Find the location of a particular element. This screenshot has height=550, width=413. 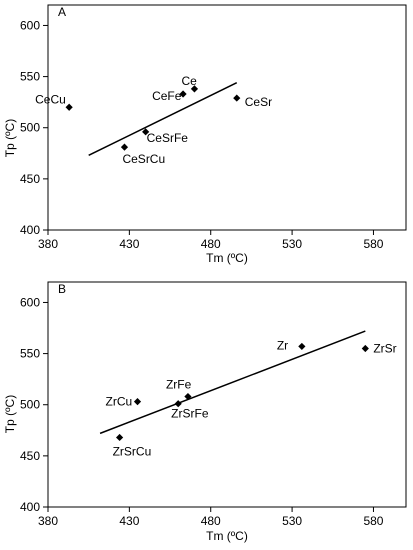

point-label-zrcu: ZrCu is located at coordinates (119, 402).